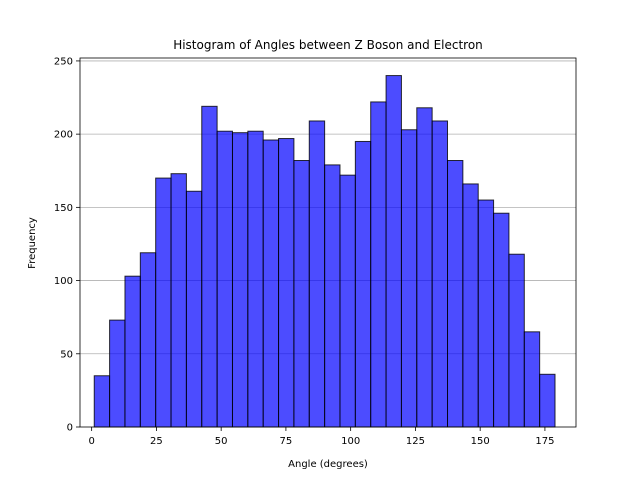 The image size is (640, 480). Describe the element at coordinates (321, 437) in the screenshot. I see `x-axis-ticks: 0 25 50 75 100 125 150 175` at that location.